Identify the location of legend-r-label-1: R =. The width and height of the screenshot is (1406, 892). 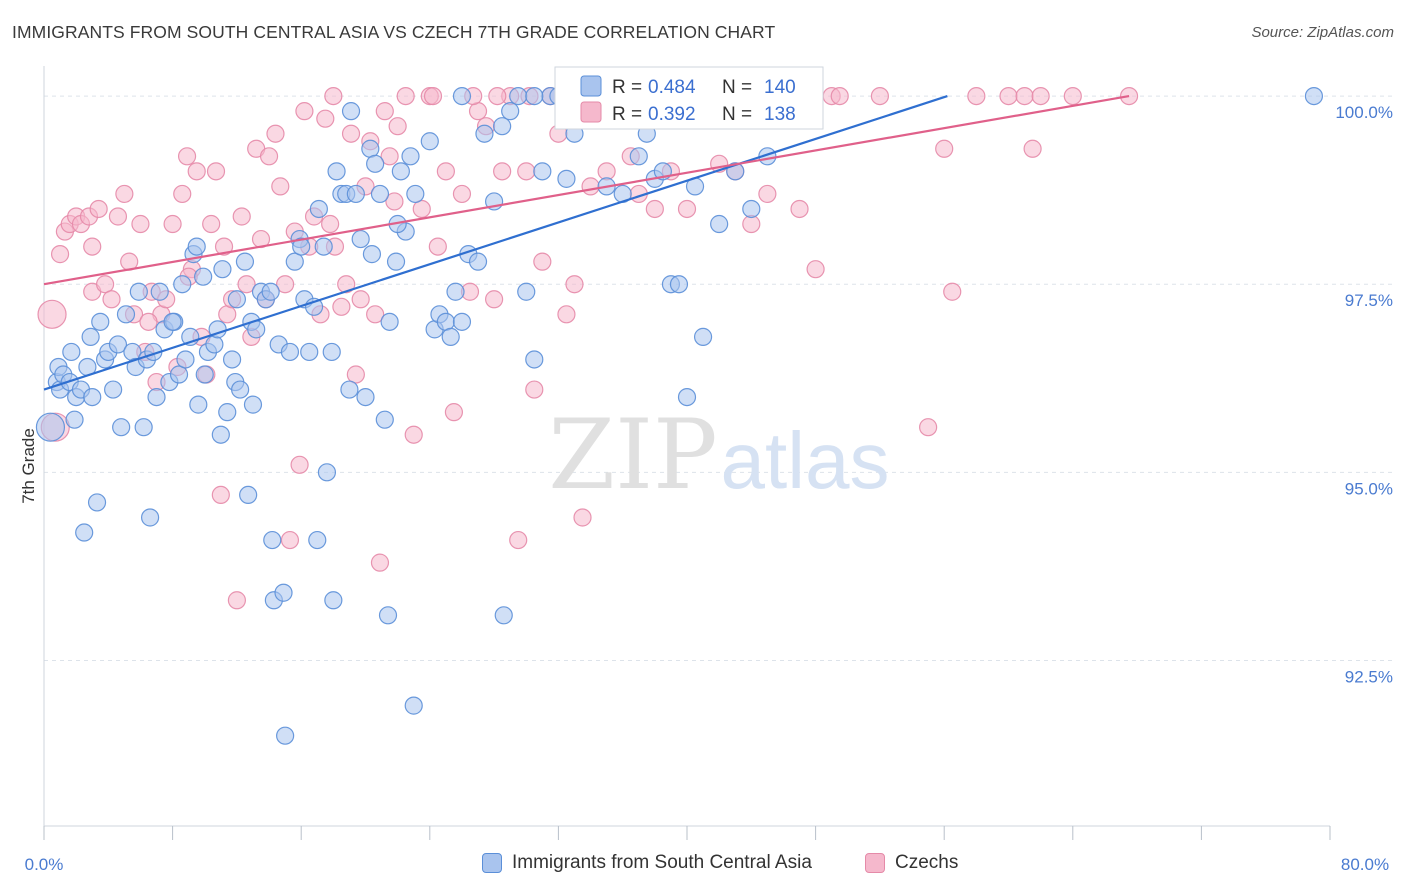
(627, 87).